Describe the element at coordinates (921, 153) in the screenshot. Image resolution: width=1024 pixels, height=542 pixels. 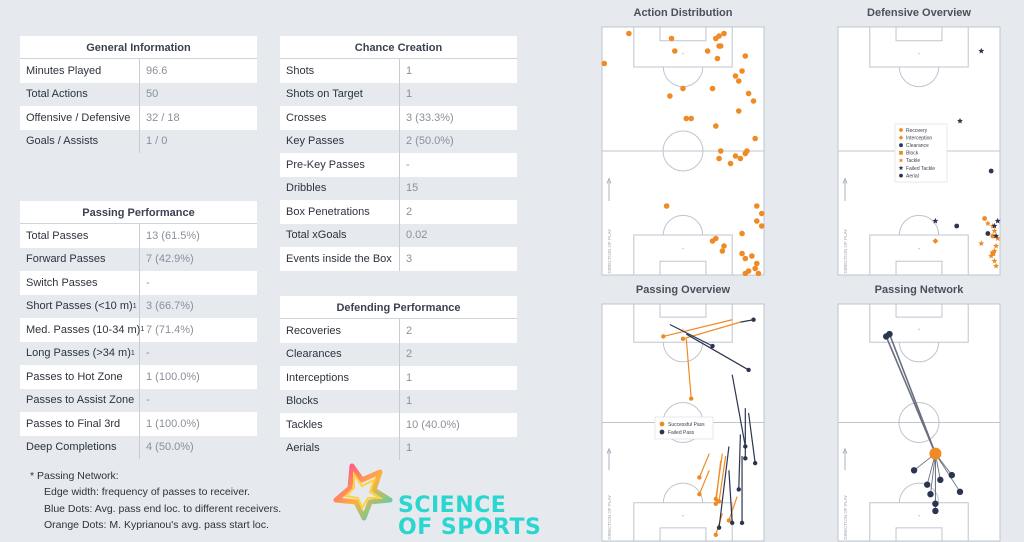
I see `legend-box` at that location.